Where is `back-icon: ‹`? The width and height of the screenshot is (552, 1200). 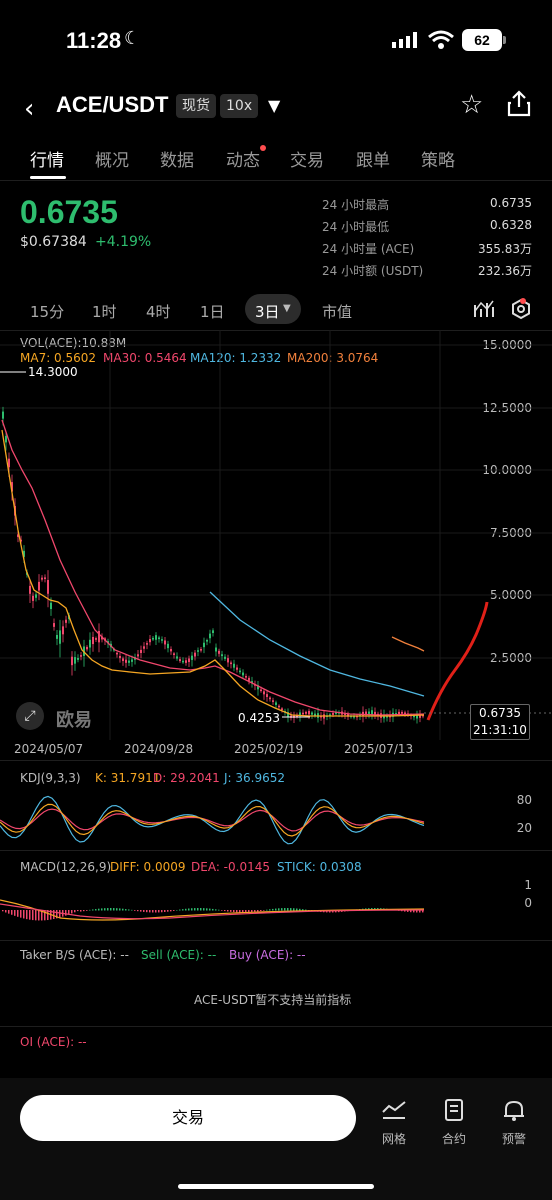
back-icon: ‹ is located at coordinates (29, 109).